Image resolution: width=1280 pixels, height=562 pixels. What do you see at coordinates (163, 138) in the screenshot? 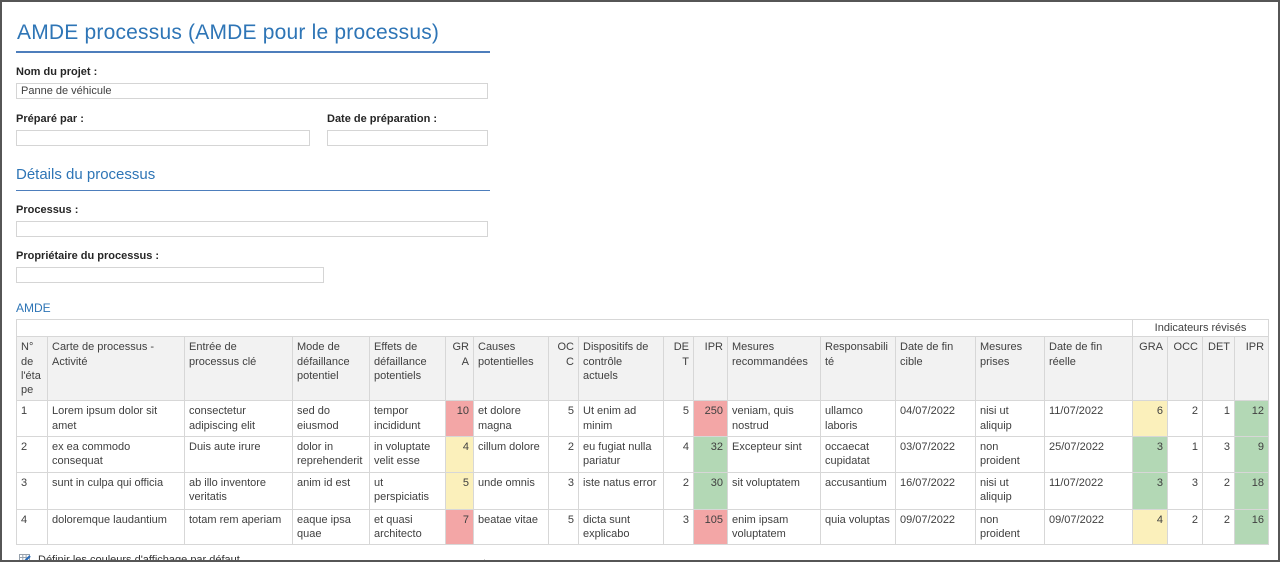
I see `prepared-by-input` at bounding box center [163, 138].